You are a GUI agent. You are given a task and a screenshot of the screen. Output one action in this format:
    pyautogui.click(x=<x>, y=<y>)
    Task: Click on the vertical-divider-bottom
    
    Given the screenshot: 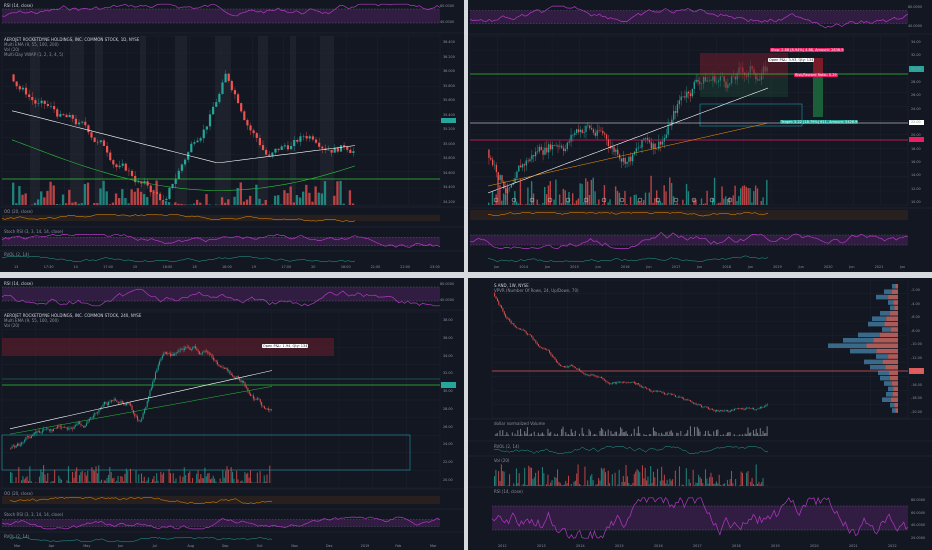 What is the action you would take?
    pyautogui.click(x=466, y=414)
    